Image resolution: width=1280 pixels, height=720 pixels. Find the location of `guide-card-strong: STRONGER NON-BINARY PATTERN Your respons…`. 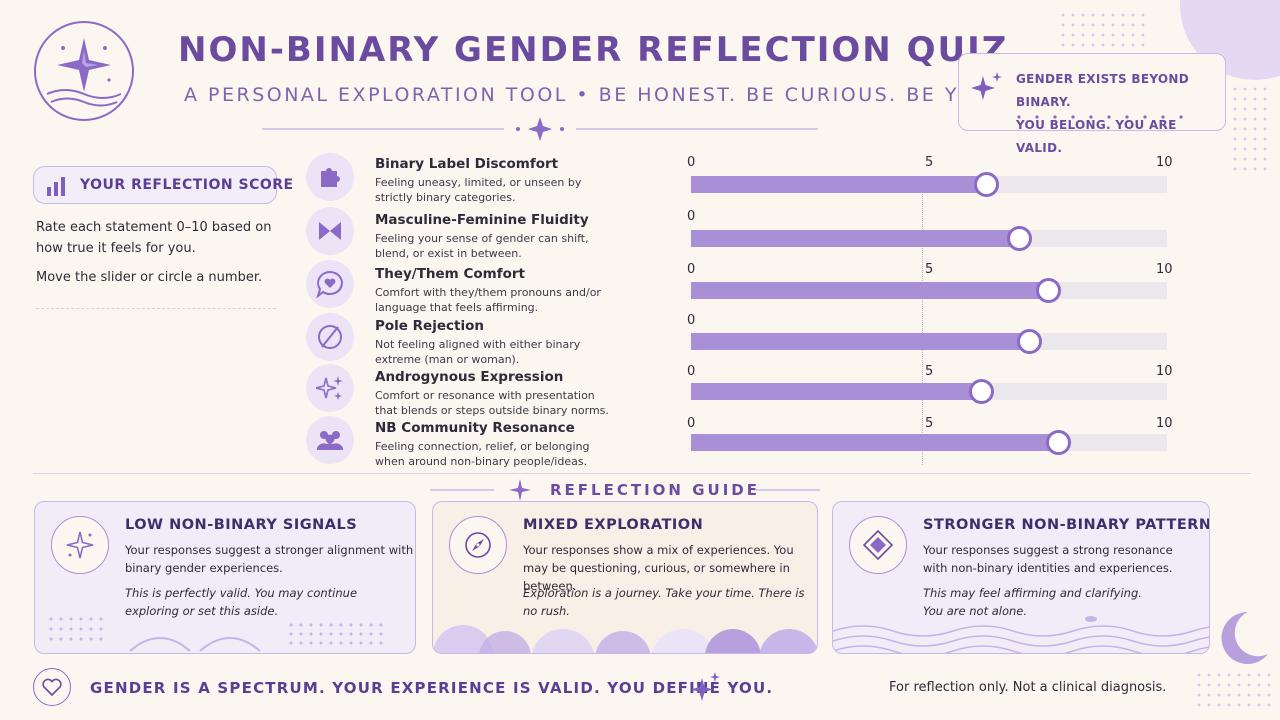

guide-card-strong: STRONGER NON-BINARY PATTERN Your respons… is located at coordinates (1021, 577).